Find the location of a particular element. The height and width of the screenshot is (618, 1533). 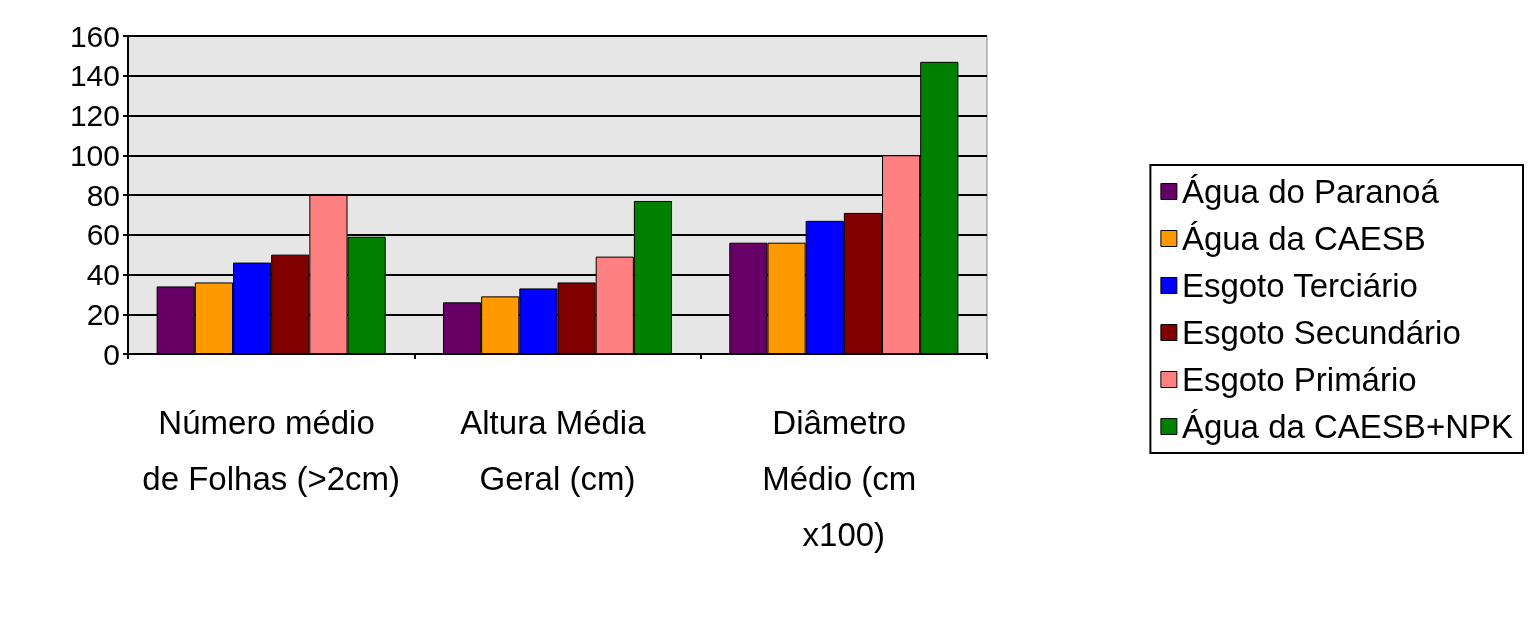

legend-label: Água da CAESB+NPK is located at coordinates (1347, 426).